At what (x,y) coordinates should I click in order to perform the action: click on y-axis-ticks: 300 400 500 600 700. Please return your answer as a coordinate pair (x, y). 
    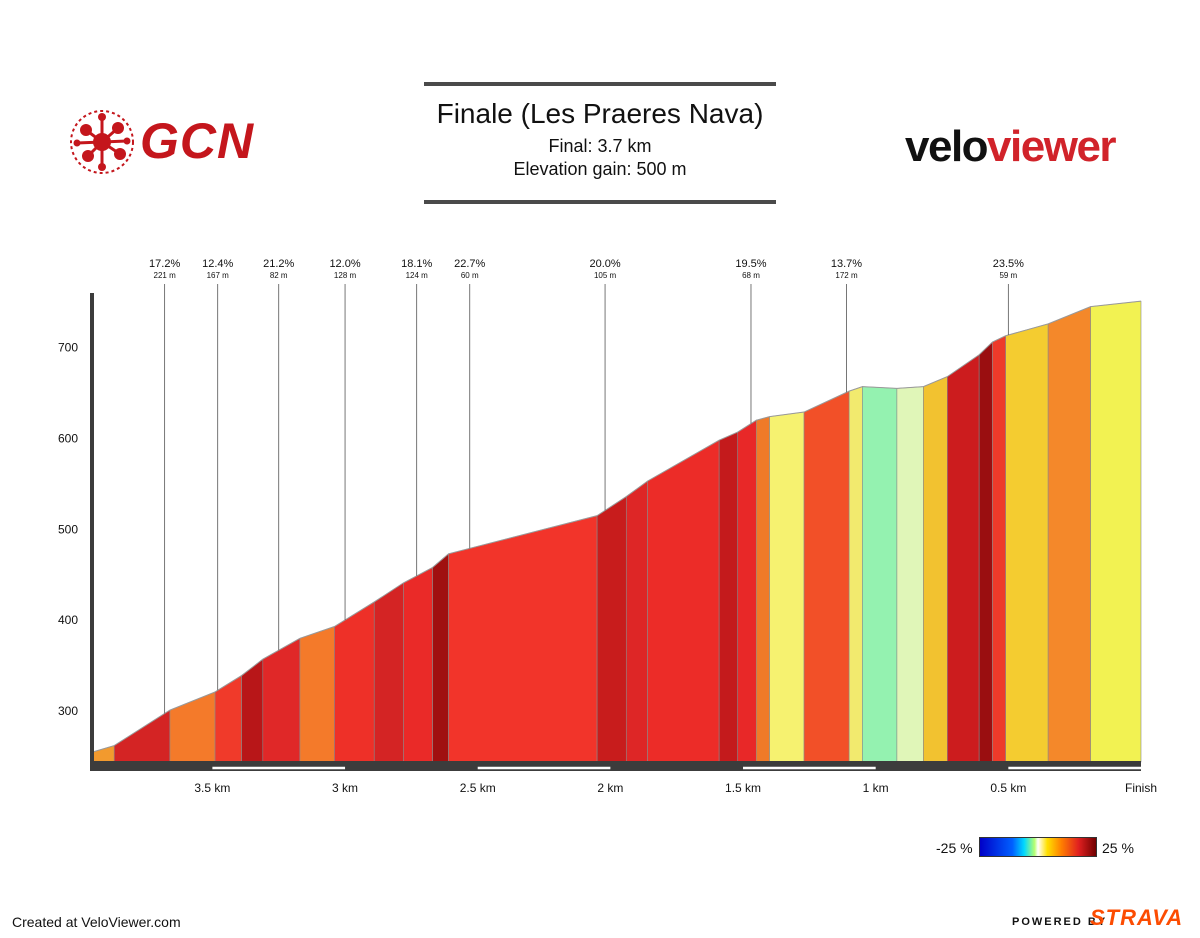
    Looking at the image, I should click on (68, 529).